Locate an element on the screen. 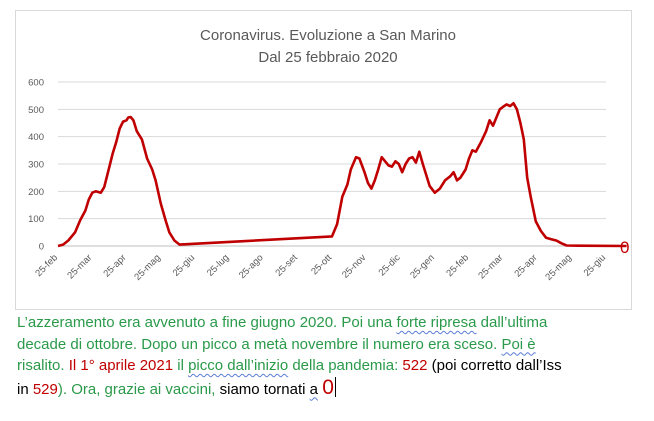 The image size is (654, 421). y-tick-label: 200 is located at coordinates (36, 192).